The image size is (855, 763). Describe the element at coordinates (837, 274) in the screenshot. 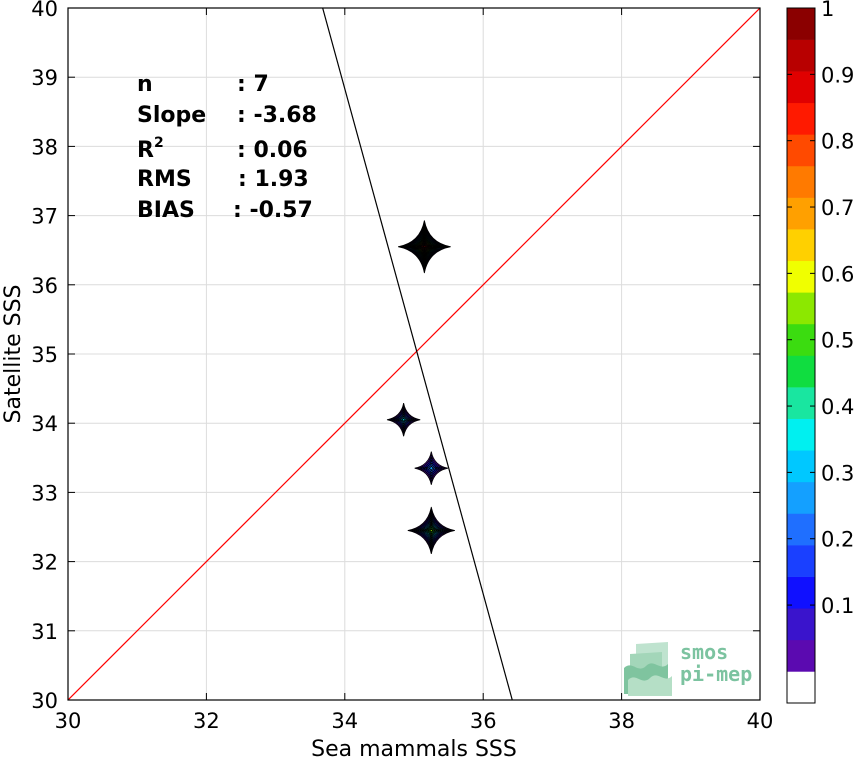

I see `colorbar-tick-label: 0.6` at that location.